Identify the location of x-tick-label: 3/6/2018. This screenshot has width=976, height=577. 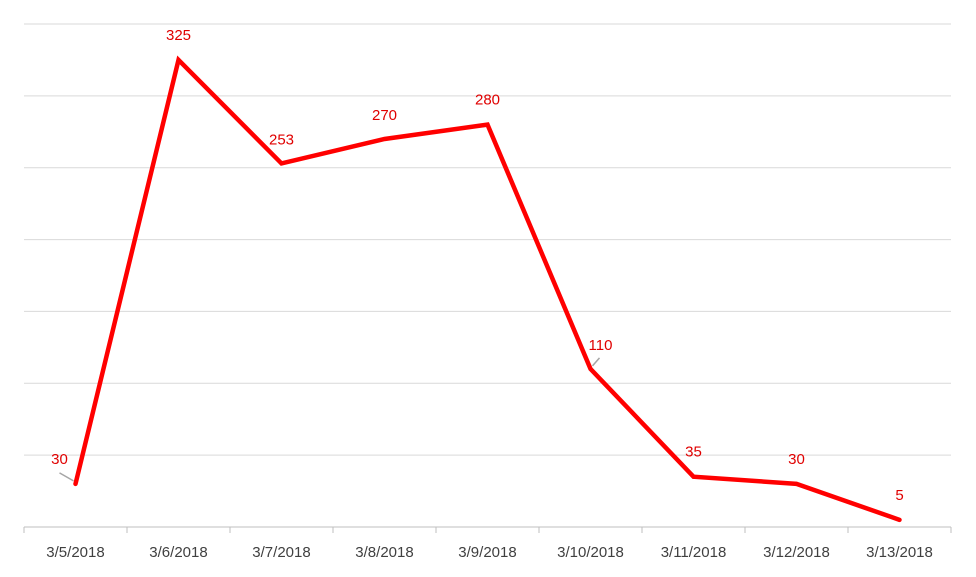
(178, 552).